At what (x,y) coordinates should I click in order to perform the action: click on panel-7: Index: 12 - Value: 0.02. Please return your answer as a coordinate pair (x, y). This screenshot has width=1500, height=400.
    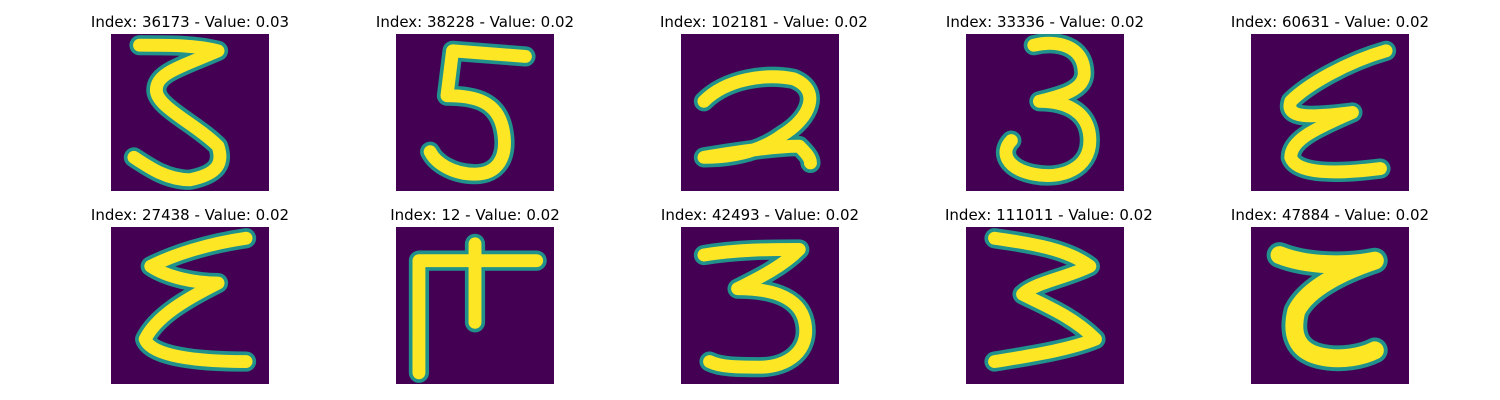
    Looking at the image, I should click on (475, 295).